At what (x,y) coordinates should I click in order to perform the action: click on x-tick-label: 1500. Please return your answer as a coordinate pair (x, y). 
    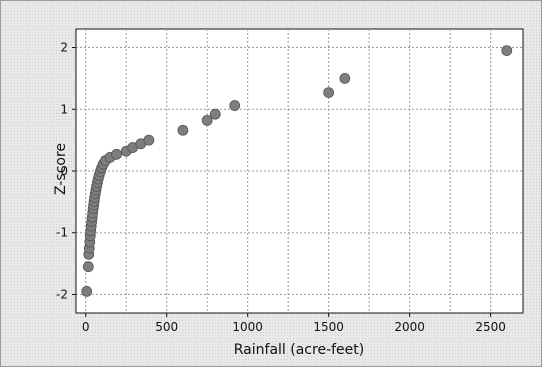
    Looking at the image, I should click on (328, 327).